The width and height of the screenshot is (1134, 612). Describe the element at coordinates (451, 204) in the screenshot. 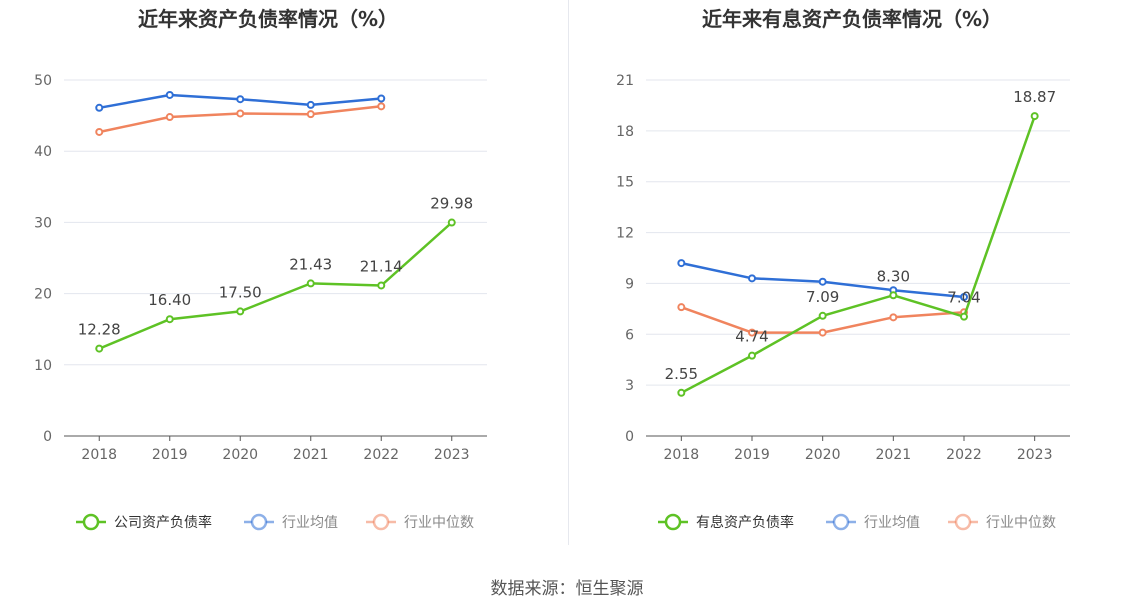

I see `data-label: 29.98` at that location.